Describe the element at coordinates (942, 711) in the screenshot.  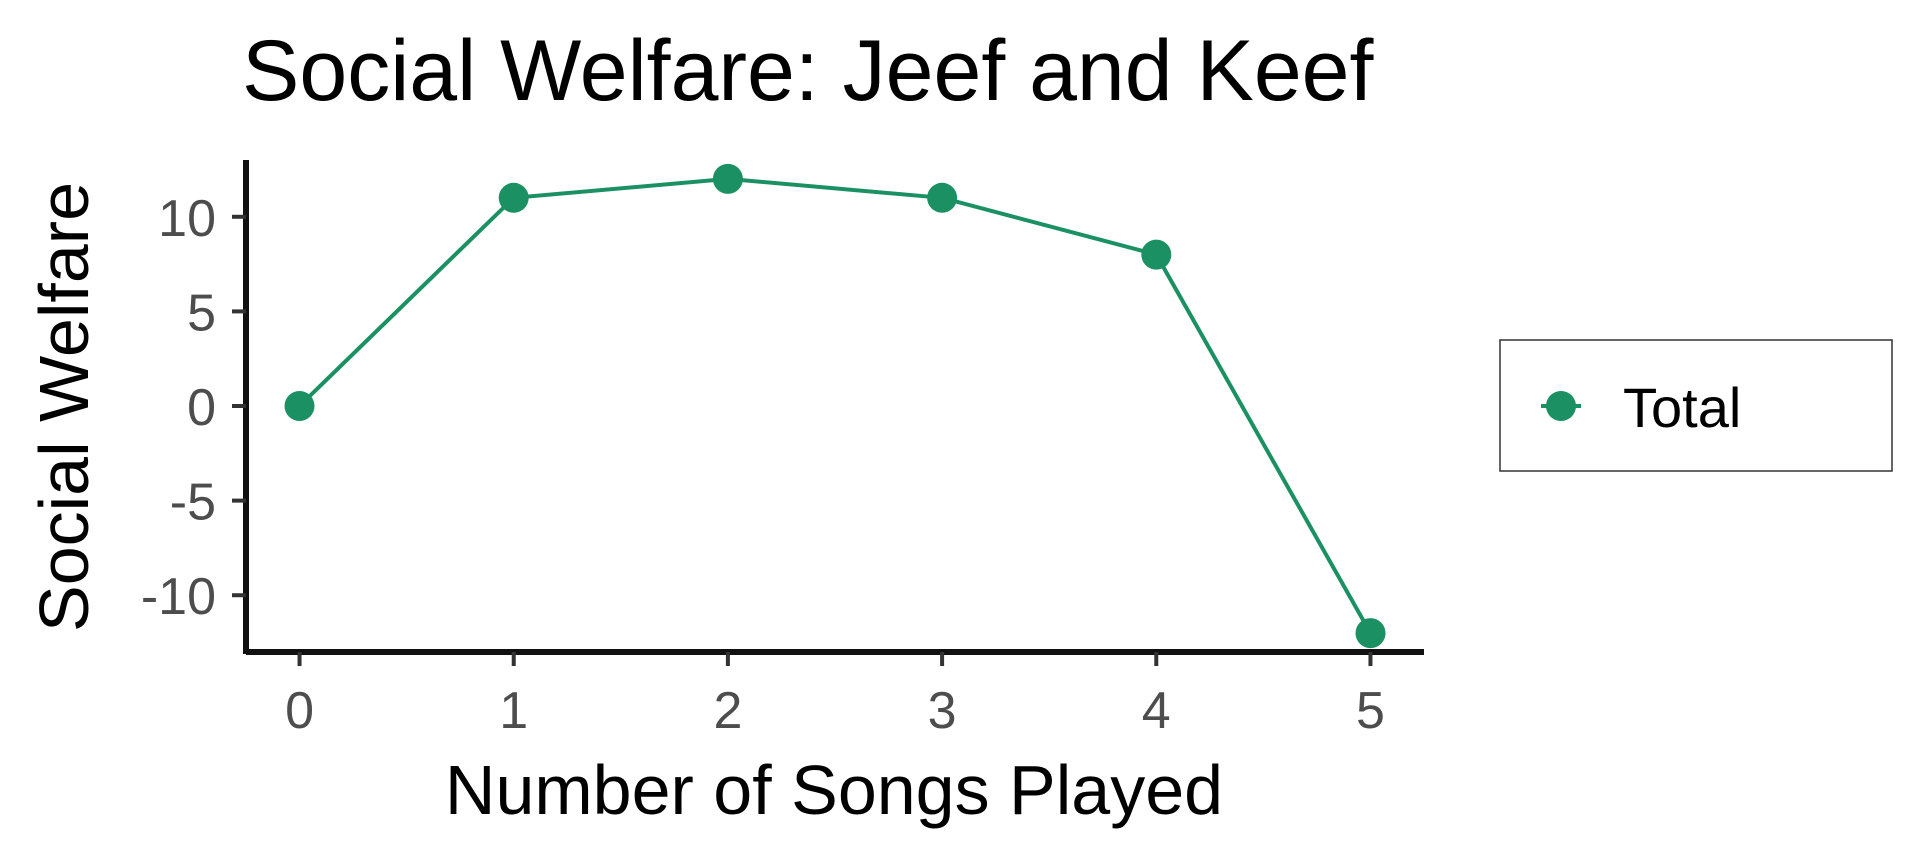
I see `x-tick-label: 3` at that location.